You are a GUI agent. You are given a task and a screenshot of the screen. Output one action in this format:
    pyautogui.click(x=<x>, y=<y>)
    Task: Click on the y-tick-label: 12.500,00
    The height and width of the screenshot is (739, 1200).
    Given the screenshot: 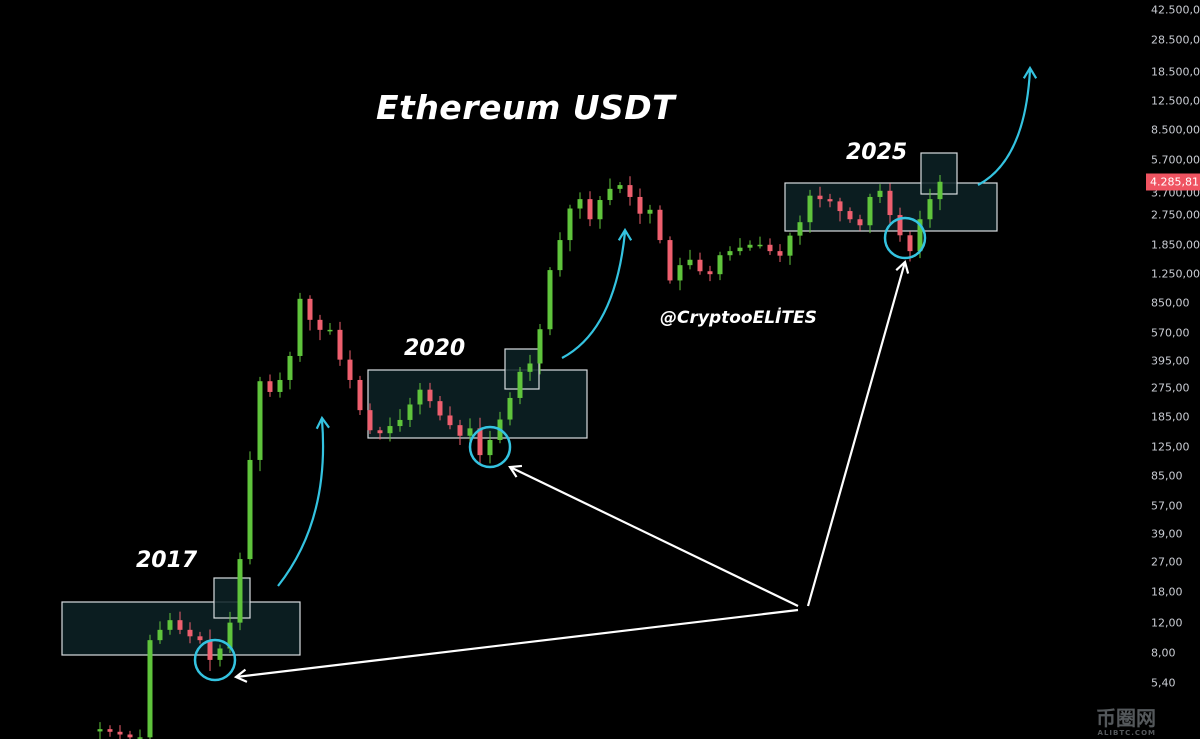 What is the action you would take?
    pyautogui.click(x=1175, y=101)
    